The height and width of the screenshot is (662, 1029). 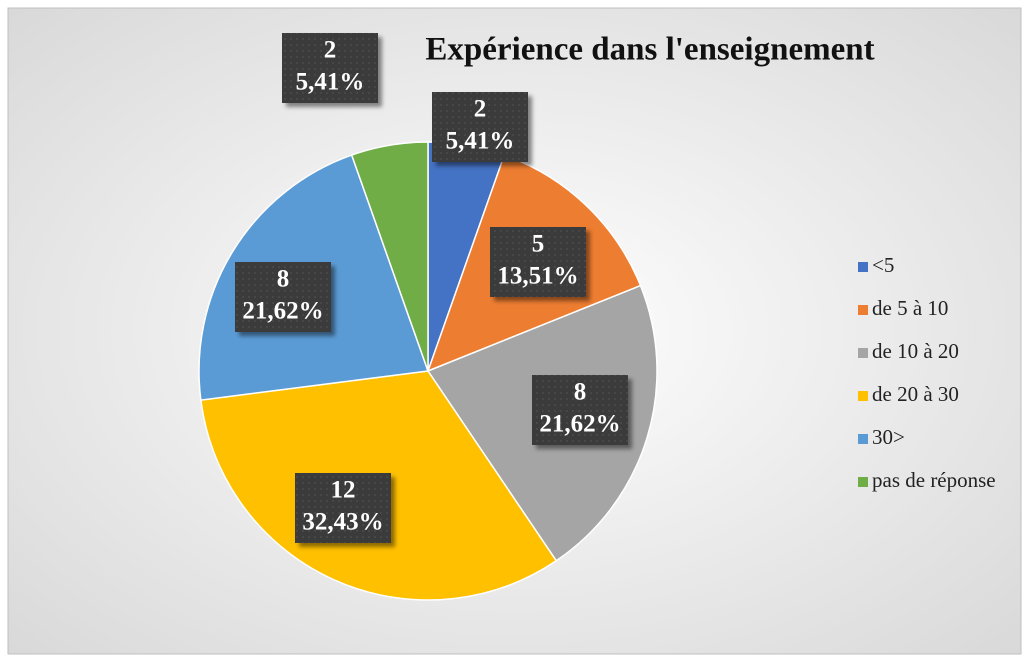 What do you see at coordinates (915, 394) in the screenshot?
I see `legend-label: de 20 à 30` at bounding box center [915, 394].